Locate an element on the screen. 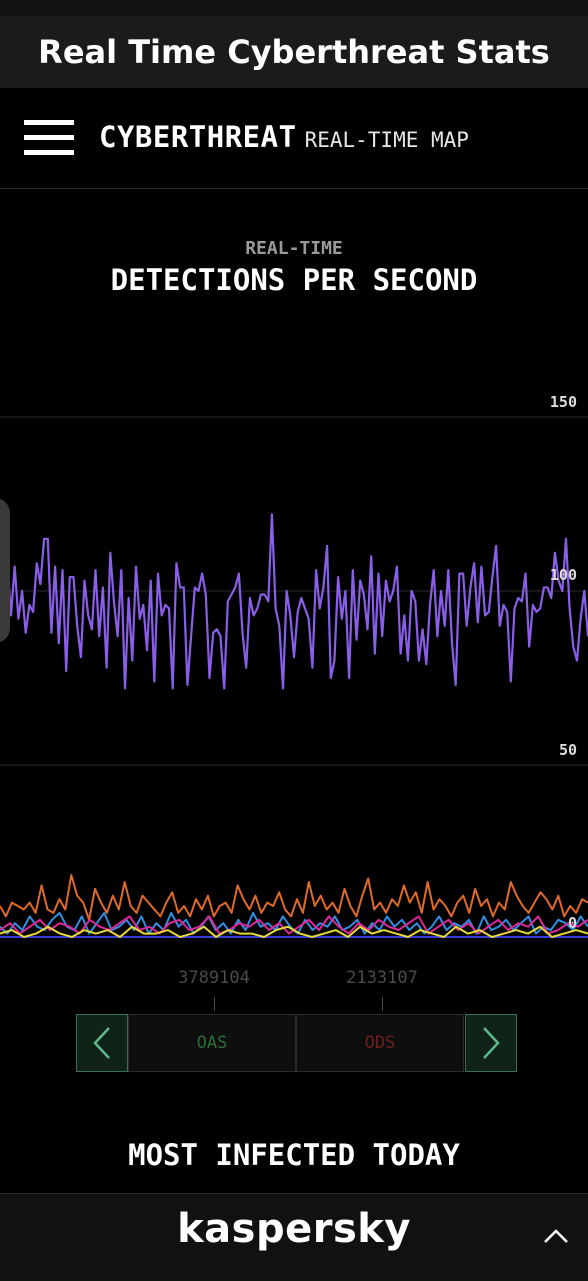  y-tick-label: 50 is located at coordinates (568, 750).